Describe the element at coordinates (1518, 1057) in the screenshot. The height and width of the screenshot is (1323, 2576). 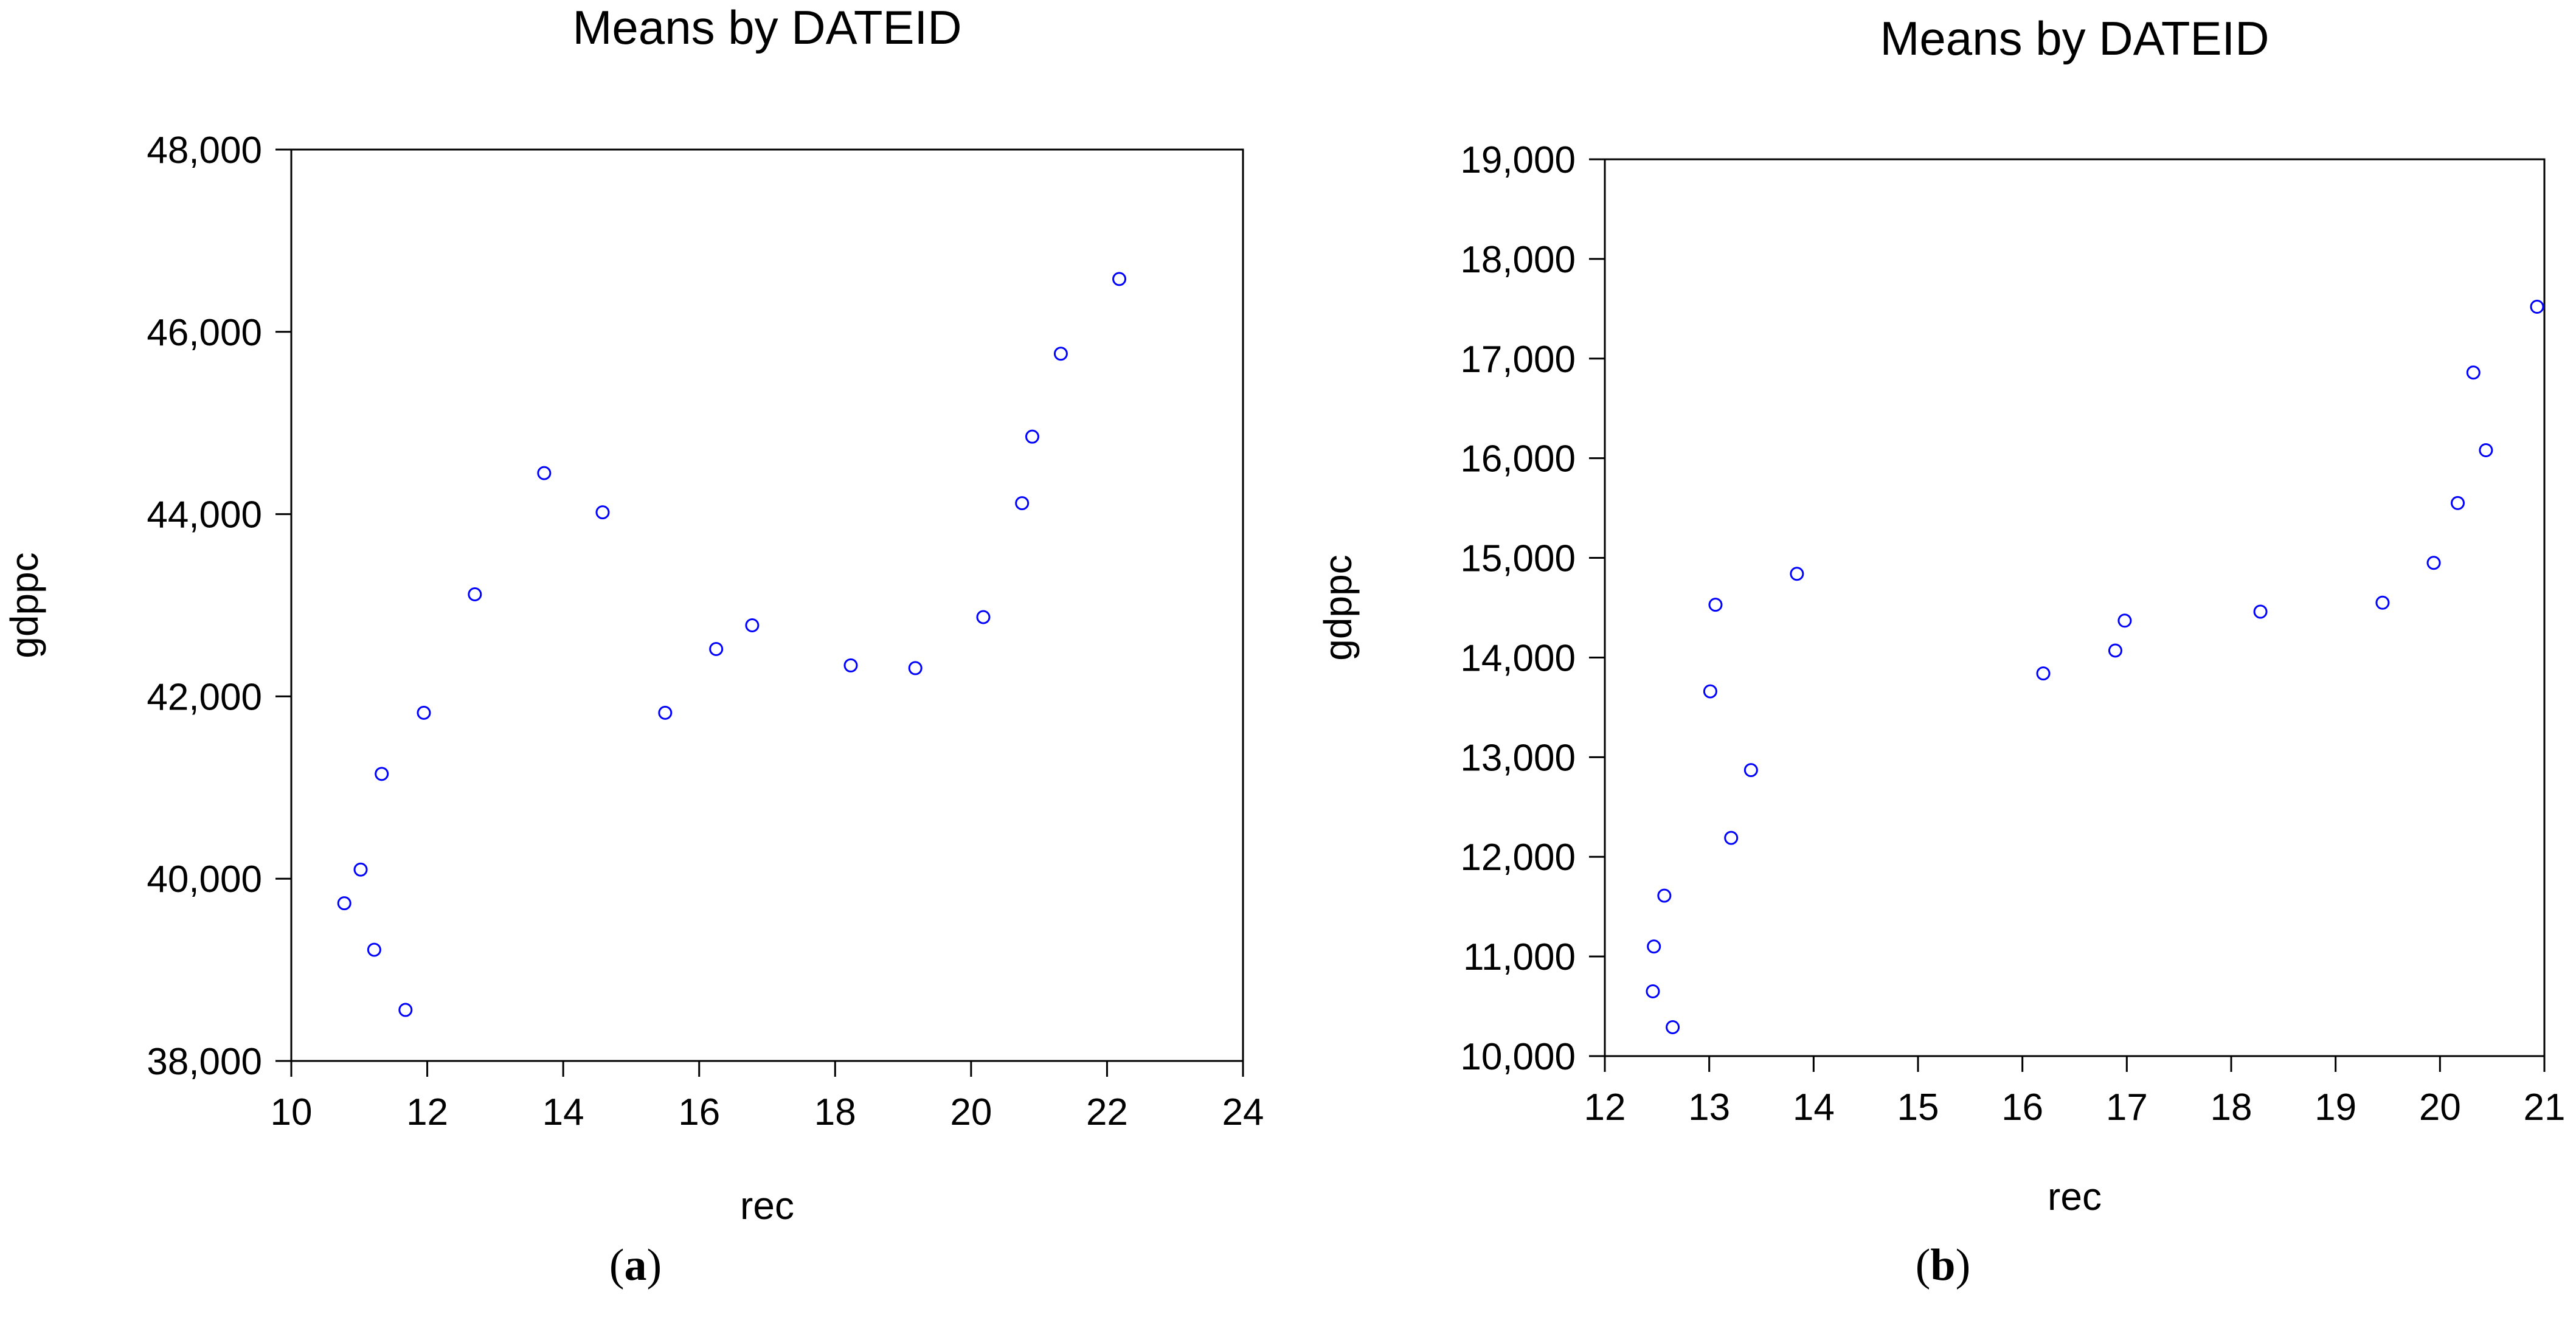
I see `y-tick-label: 10,000` at that location.